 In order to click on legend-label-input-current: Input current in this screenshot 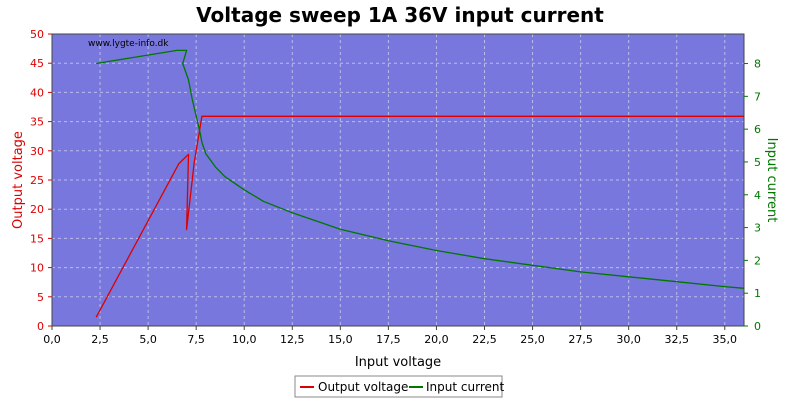, I will do `click(465, 387)`.